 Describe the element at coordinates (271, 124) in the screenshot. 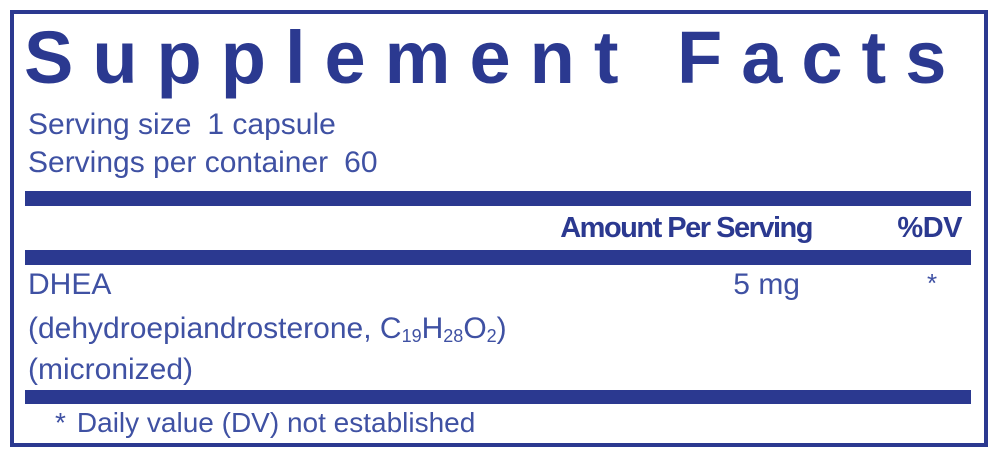

I see `serving-size-value: 1 capsule` at that location.